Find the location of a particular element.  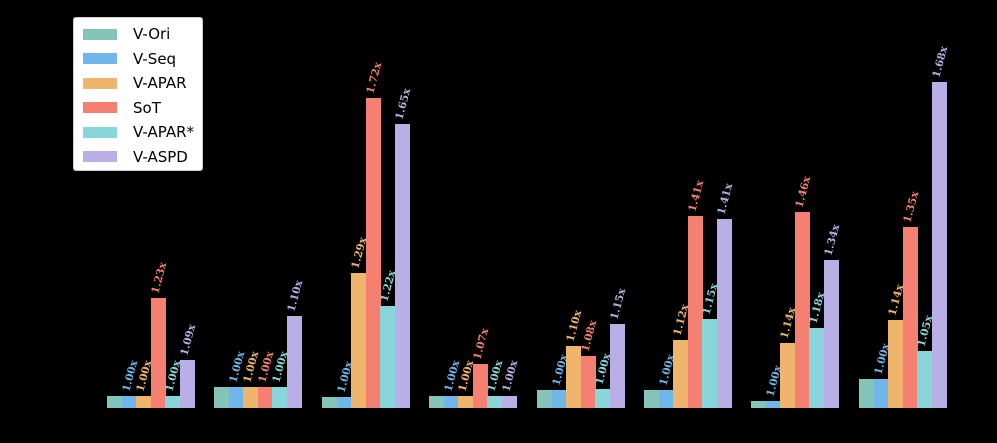

legend-label: V-Ori is located at coordinates (152, 34).